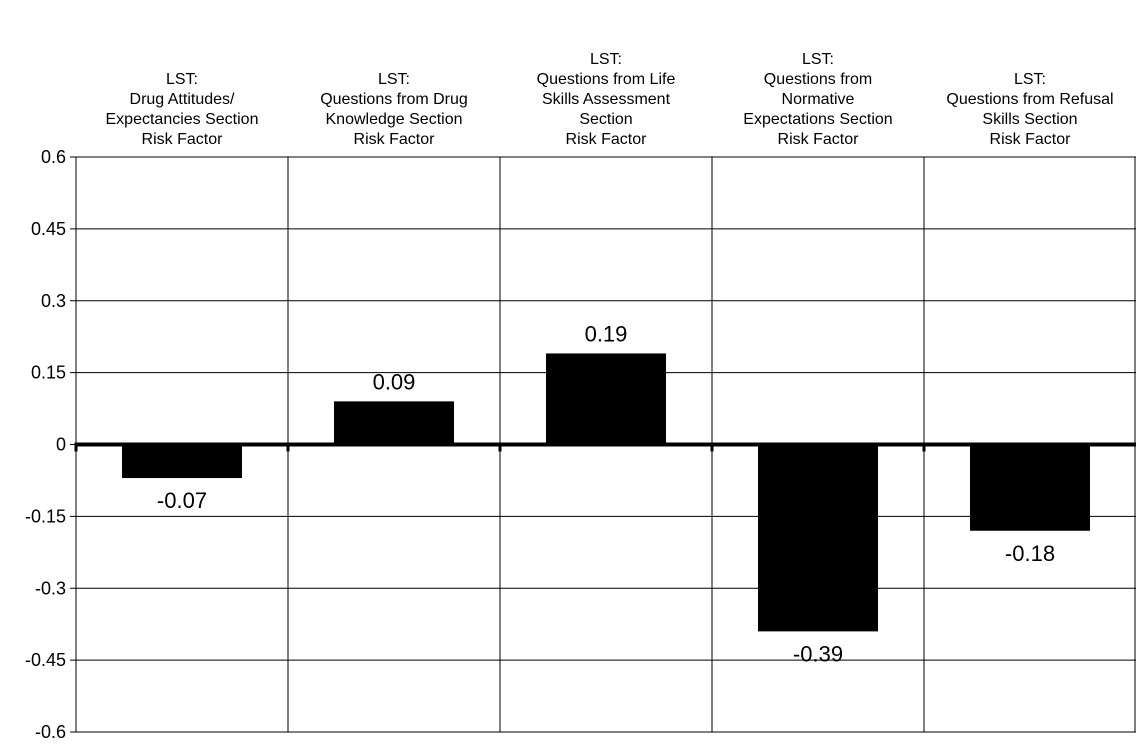  Describe the element at coordinates (606, 79) in the screenshot. I see `category-label-line: Questions from Life` at that location.